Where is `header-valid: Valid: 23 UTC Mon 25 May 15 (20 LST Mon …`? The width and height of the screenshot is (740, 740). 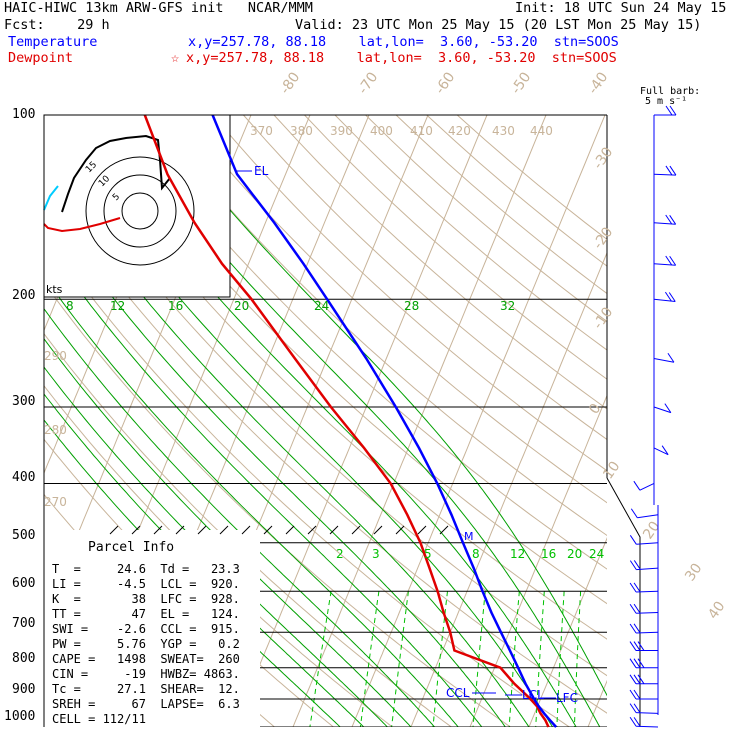
header-valid: Valid: 23 UTC Mon 25 May 15 (20 LST Mon … is located at coordinates (498, 25).